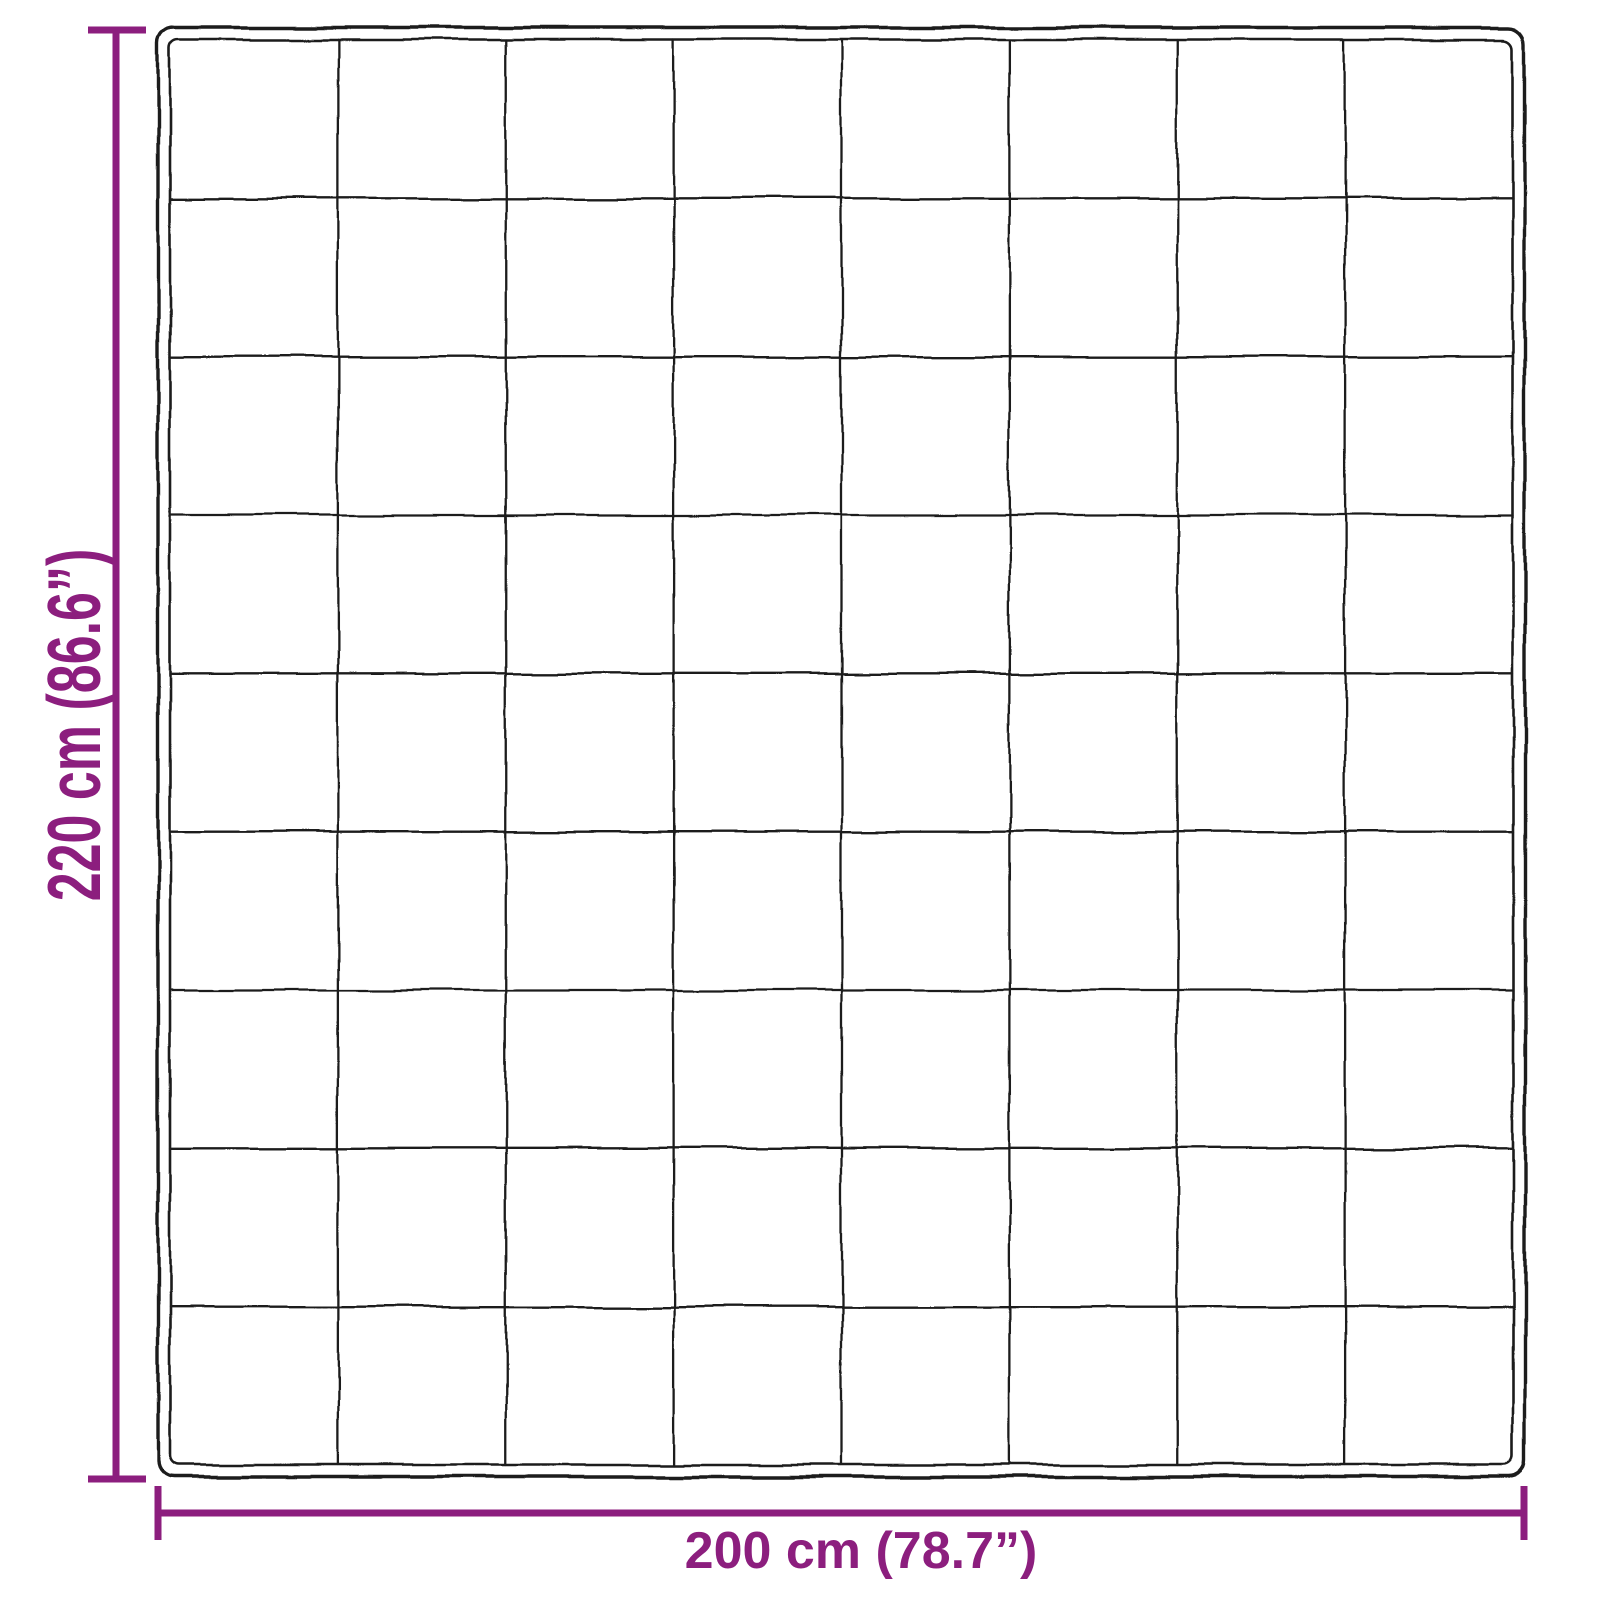 The image size is (1600, 1600). Describe the element at coordinates (861, 1551) in the screenshot. I see `width-dimension-label: 200 cm (78.7”)` at that location.